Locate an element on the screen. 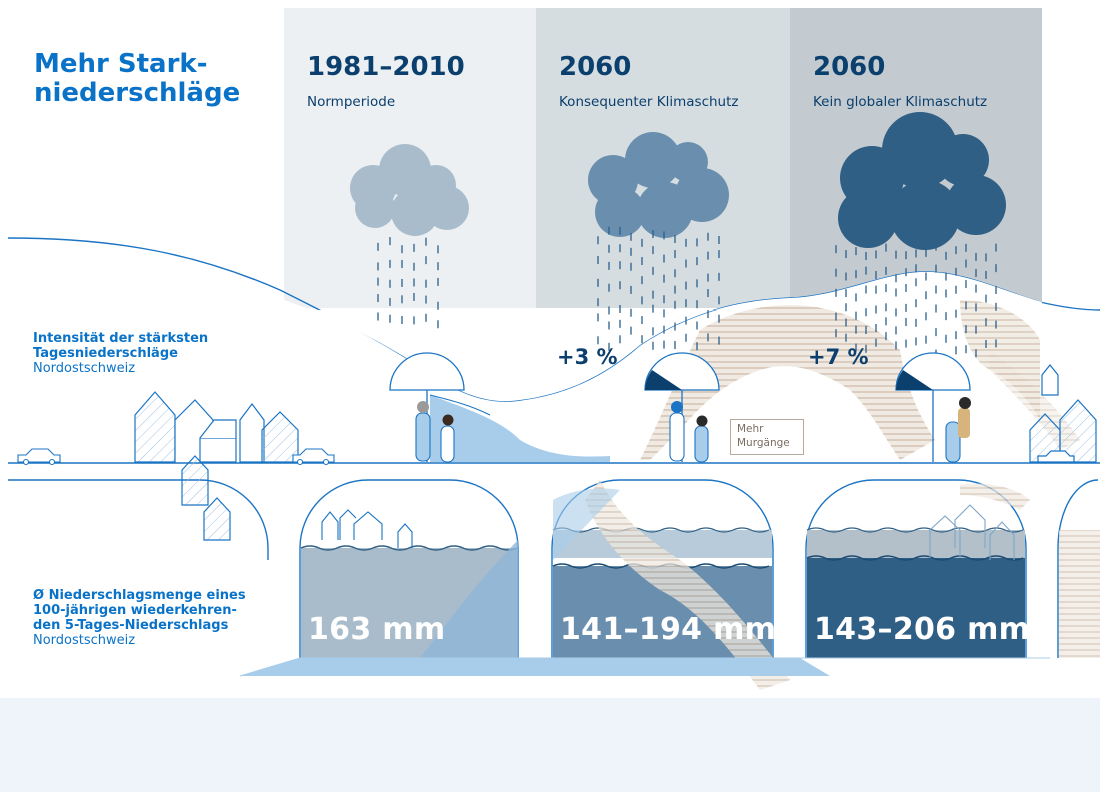 The image size is (1100, 792). village-right is located at coordinates (1063, 413).